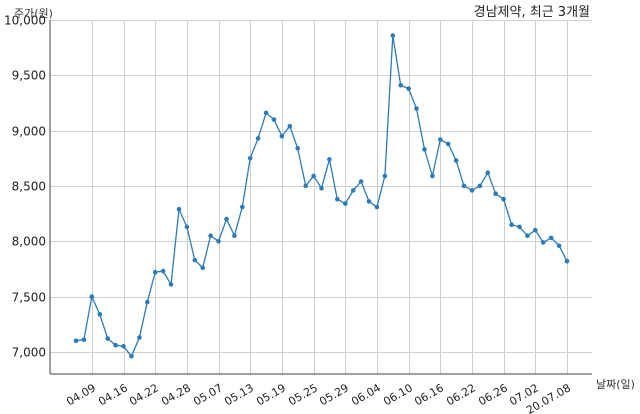  I want to click on x-tick-label: 04.09, so click(81, 394).